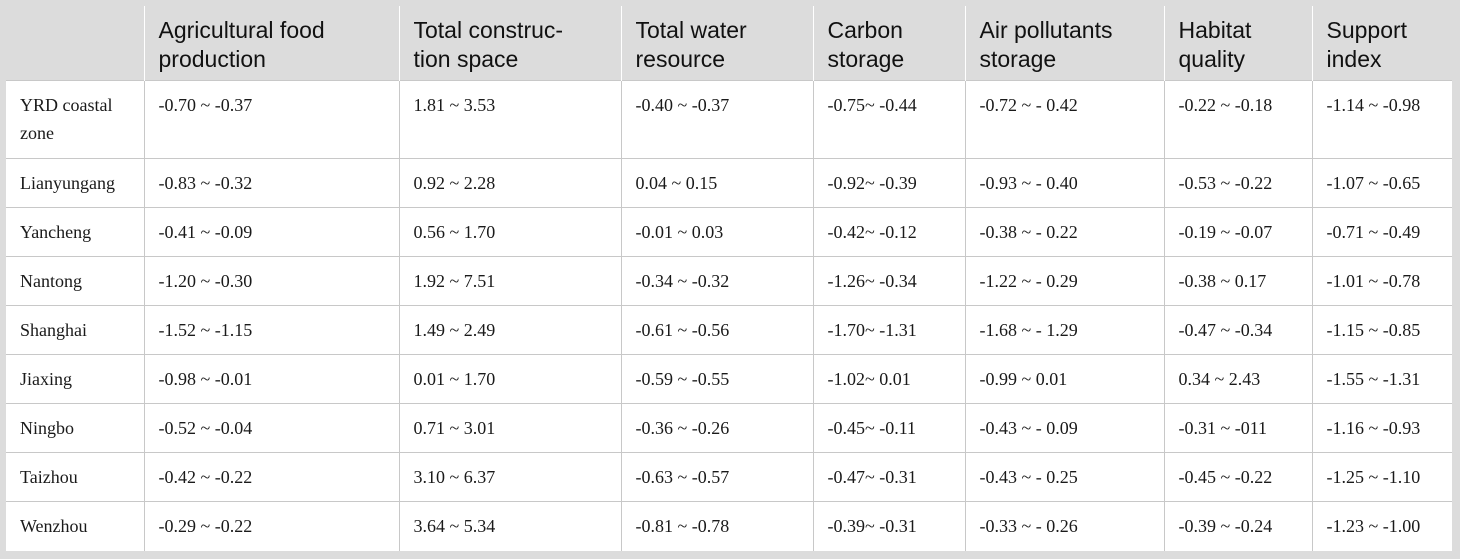 The image size is (1460, 559). I want to click on table-cell: -0.36 ~ -0.26, so click(716, 428).